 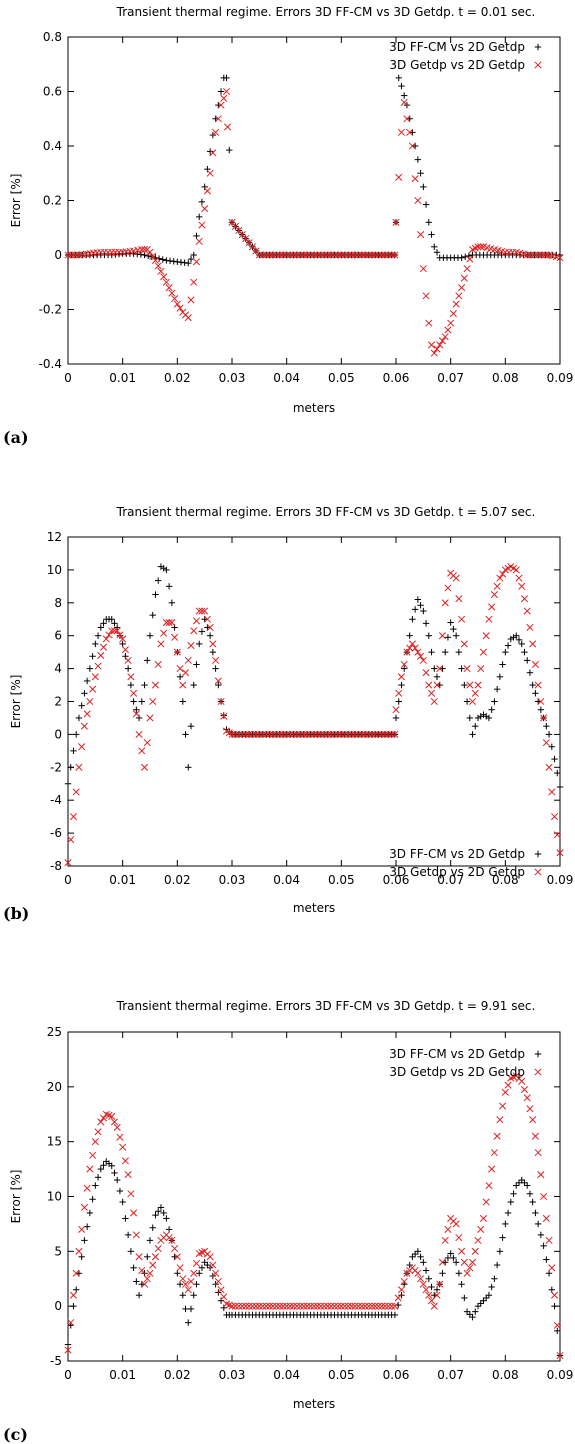 I want to click on y-tick-label: 0.4, so click(x=52, y=146).